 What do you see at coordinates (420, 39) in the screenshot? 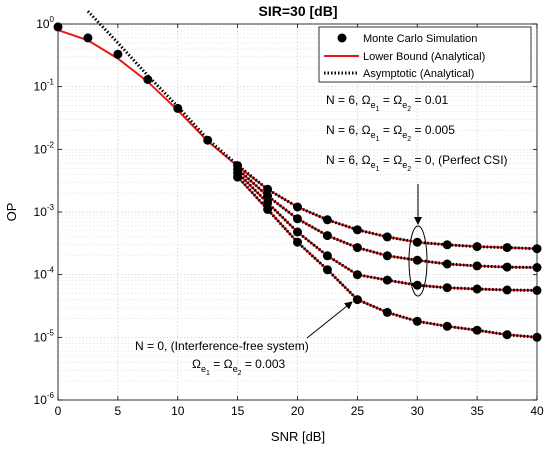
I see `legend-label-monte-carlo: Monte Carlo Simulation` at bounding box center [420, 39].